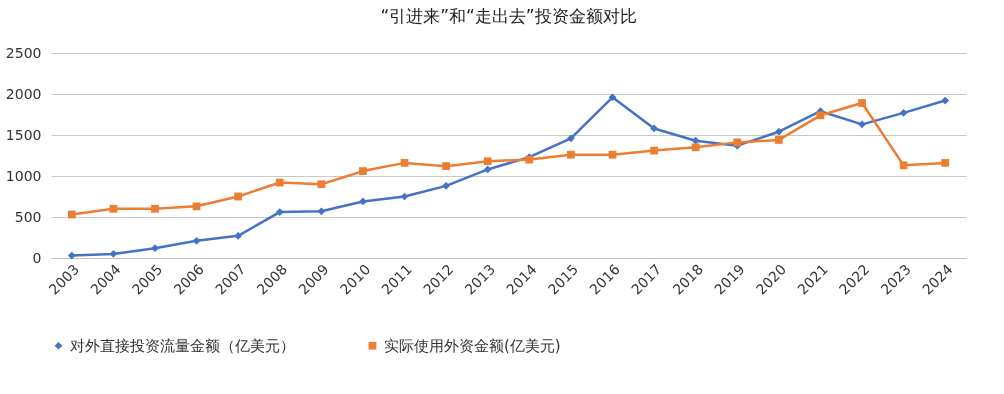 The image size is (1004, 394). Describe the element at coordinates (28, 216) in the screenshot. I see `y-tick-label: 500` at that location.